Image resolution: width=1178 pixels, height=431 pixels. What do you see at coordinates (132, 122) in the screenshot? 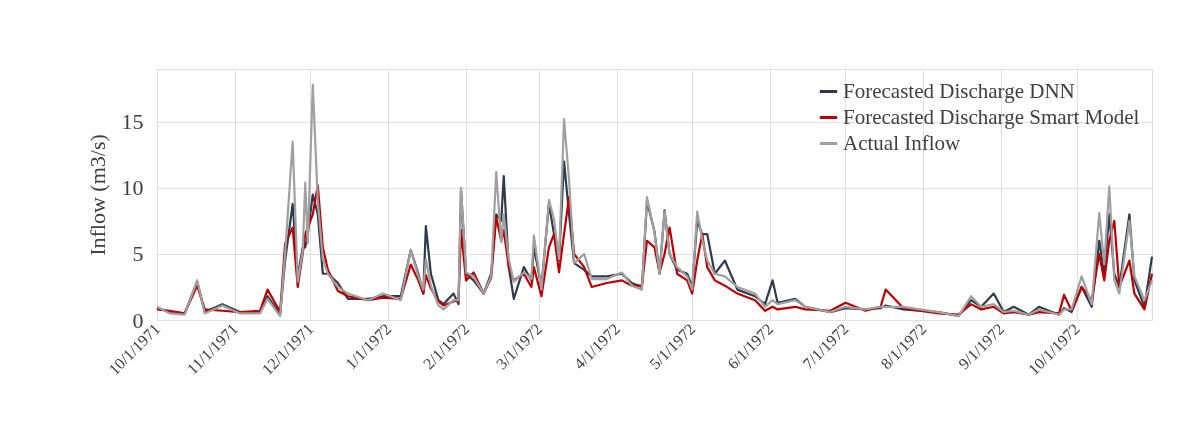
I see `y-tick-label: 15` at bounding box center [132, 122].